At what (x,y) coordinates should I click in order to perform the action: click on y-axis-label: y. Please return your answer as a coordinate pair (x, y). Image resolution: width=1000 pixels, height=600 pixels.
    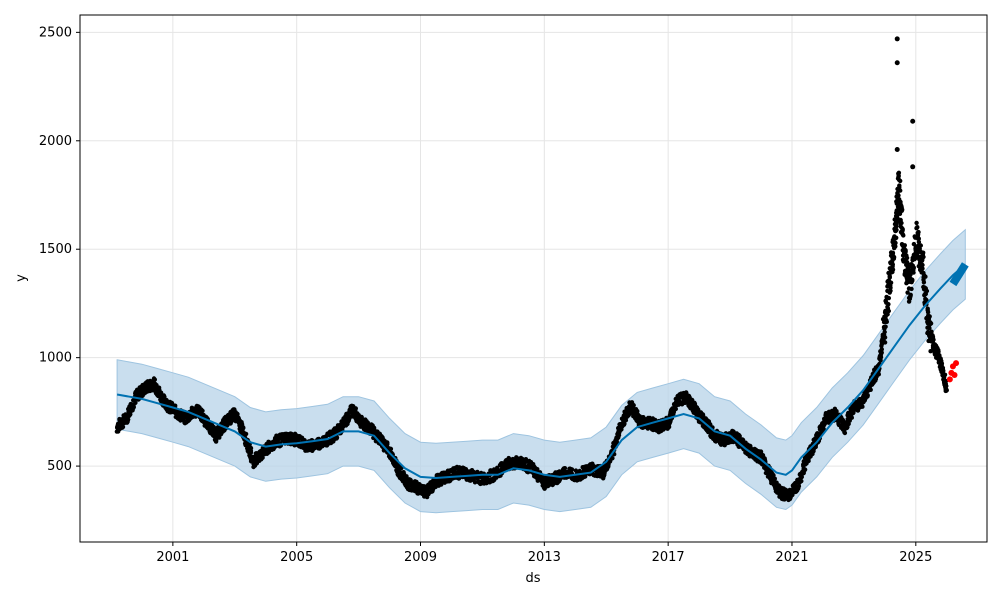
    Looking at the image, I should click on (21, 278).